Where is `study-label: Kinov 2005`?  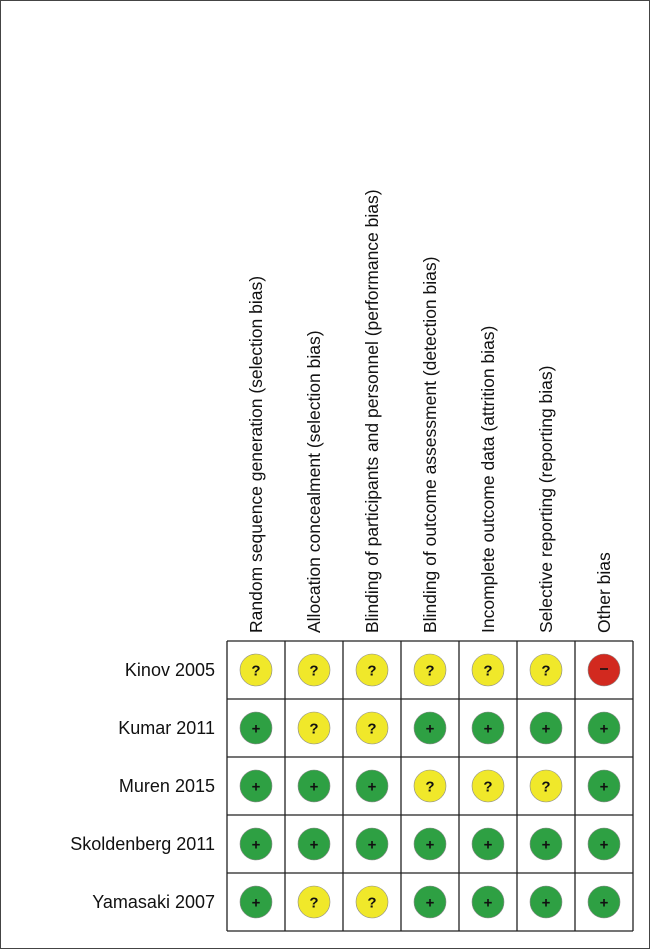 study-label: Kinov 2005 is located at coordinates (170, 670).